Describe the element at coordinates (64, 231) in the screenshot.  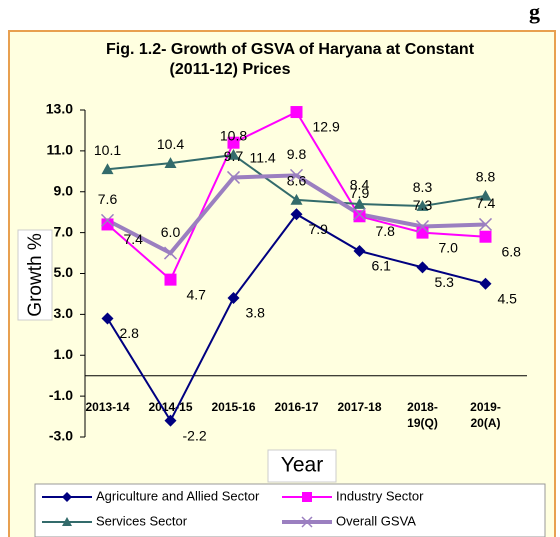
I see `y-tick-label: 7.0` at that location.